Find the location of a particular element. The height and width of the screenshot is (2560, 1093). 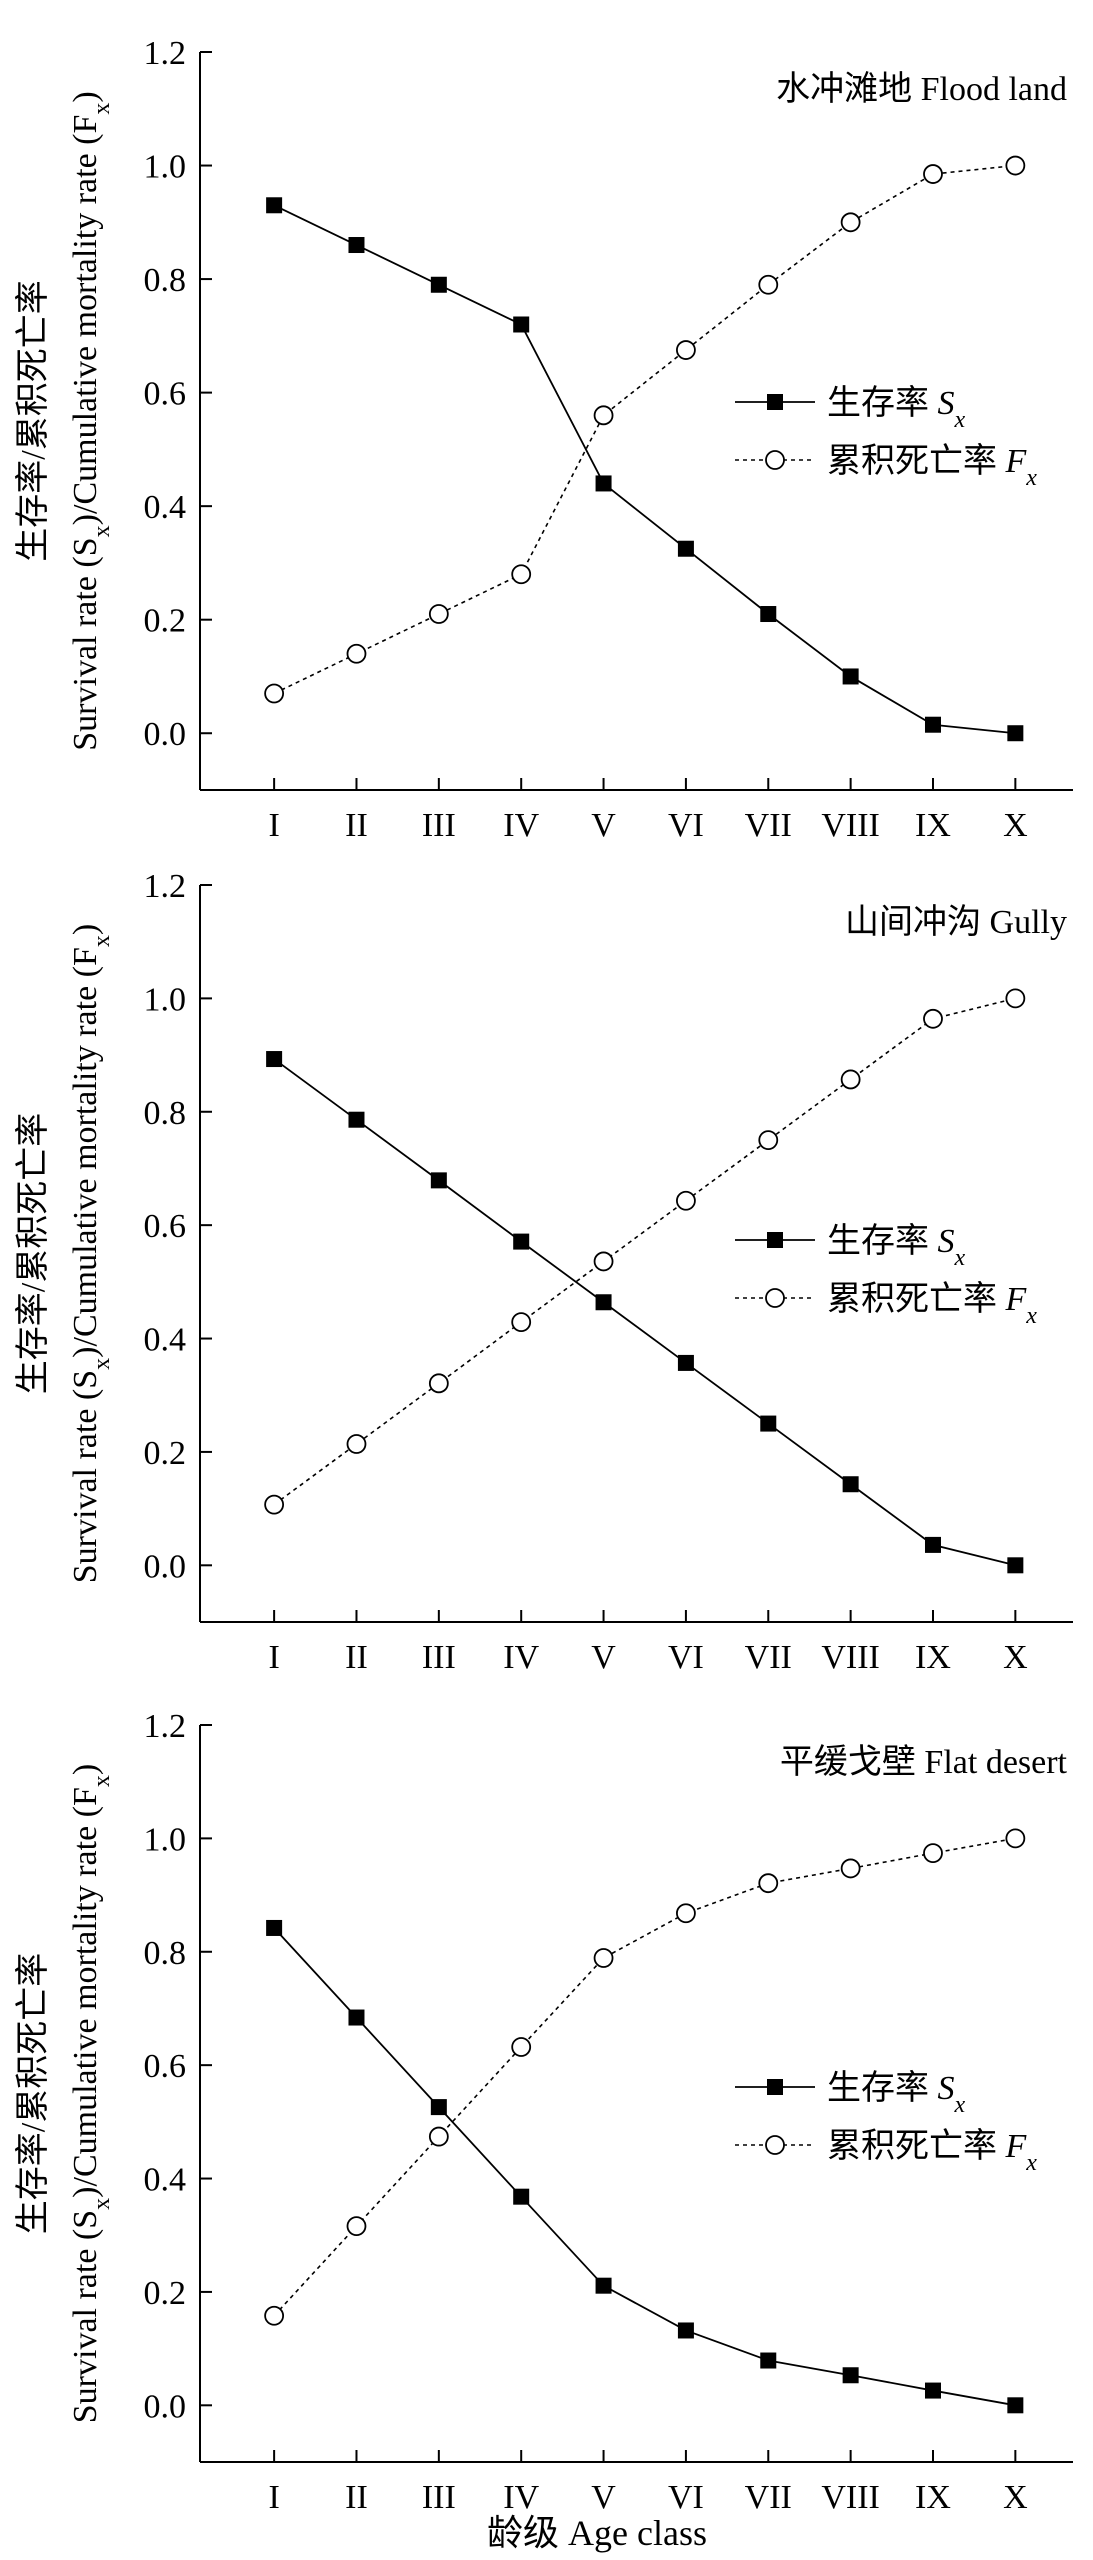

x-axis-label: 龄级 Age class is located at coordinates (597, 2533).